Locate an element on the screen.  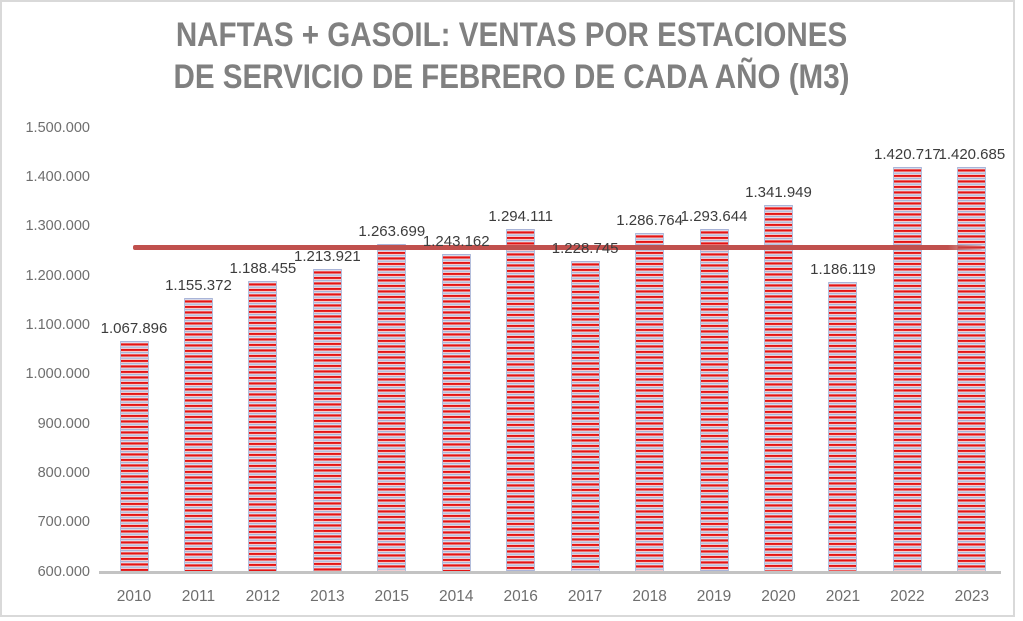
x-tick-label-2020: 2020 is located at coordinates (778, 596).